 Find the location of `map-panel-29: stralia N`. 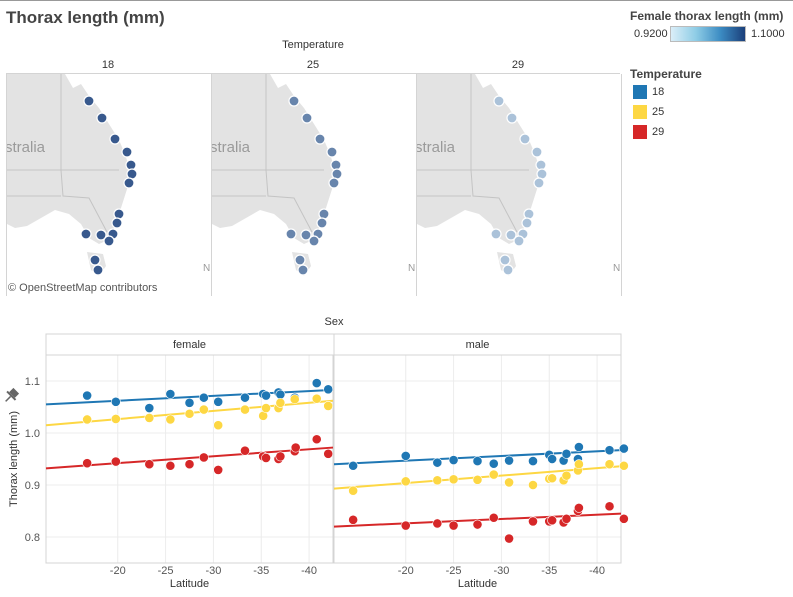

map-panel-29: stralia N is located at coordinates (519, 185).